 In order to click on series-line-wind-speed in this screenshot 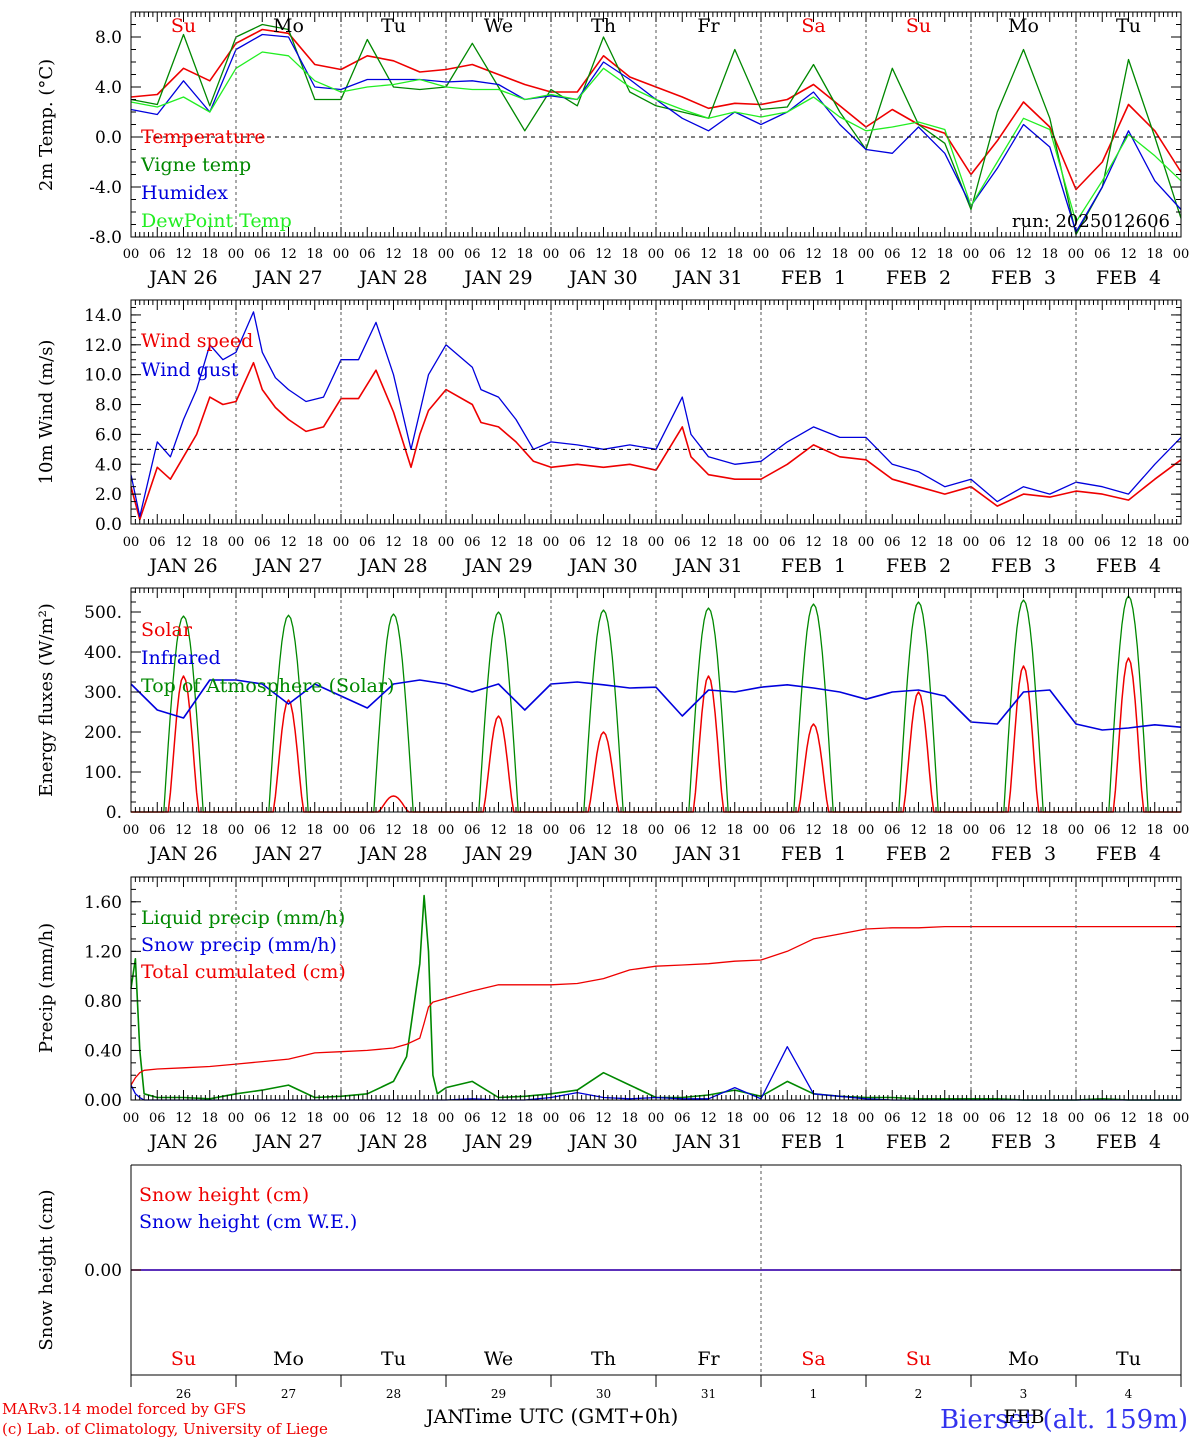, I will do `click(656, 441)`.